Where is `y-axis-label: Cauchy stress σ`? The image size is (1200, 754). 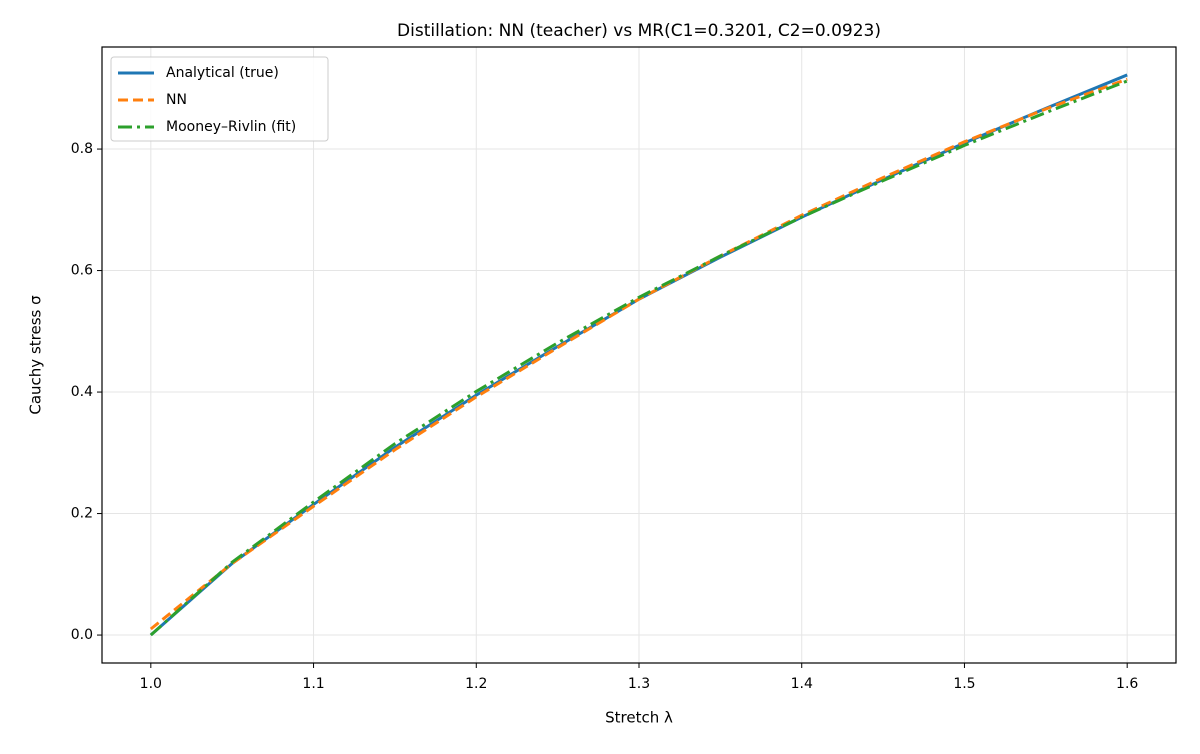 y-axis-label: Cauchy stress σ is located at coordinates (36, 355).